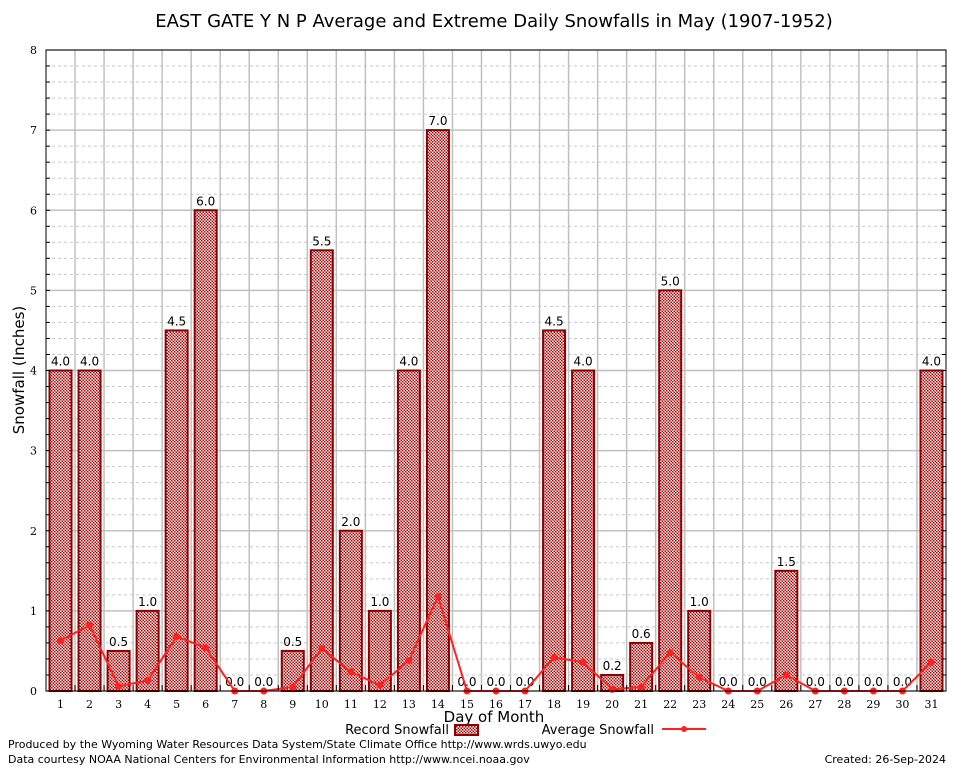 The width and height of the screenshot is (954, 768). What do you see at coordinates (598, 730) in the screenshot?
I see `legend-average-label: Average Snowfall` at bounding box center [598, 730].